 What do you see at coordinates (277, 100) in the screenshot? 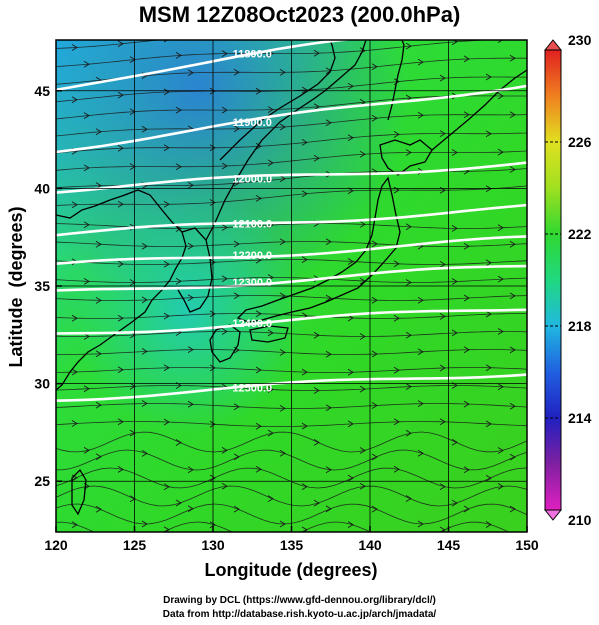
I see `coastline-manchuria` at bounding box center [277, 100].